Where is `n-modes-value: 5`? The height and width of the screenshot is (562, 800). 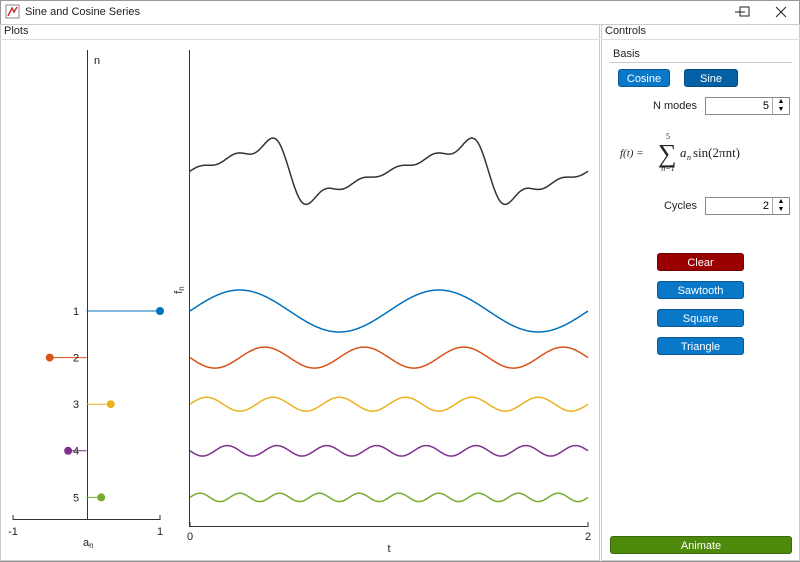 n-modes-value: 5 is located at coordinates (765, 106).